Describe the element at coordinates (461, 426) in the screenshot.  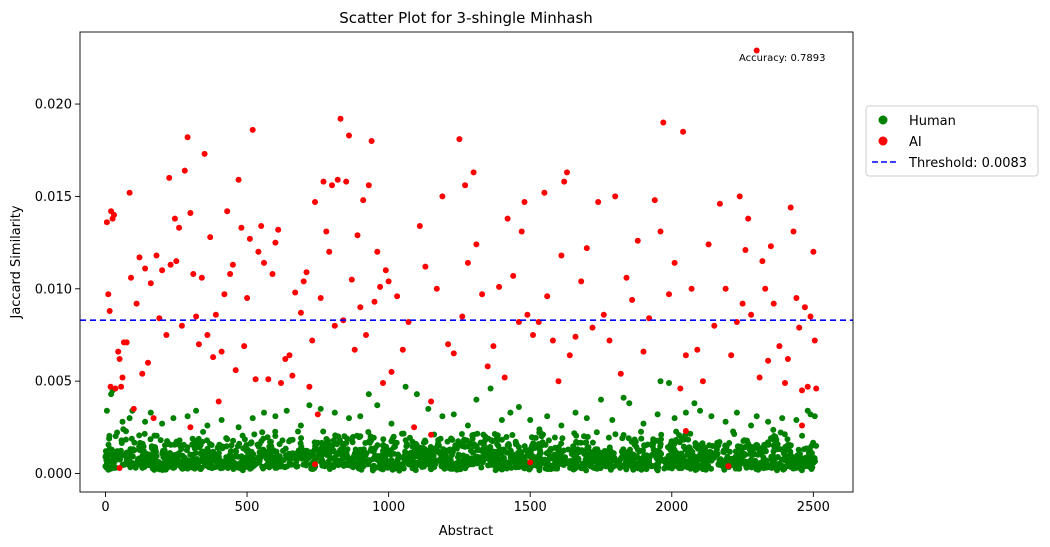
I see `human-series` at that location.